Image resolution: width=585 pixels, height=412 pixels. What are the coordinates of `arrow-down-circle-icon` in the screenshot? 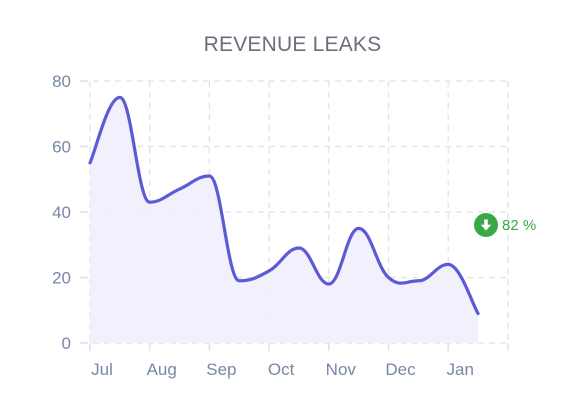 It's located at (486, 225).